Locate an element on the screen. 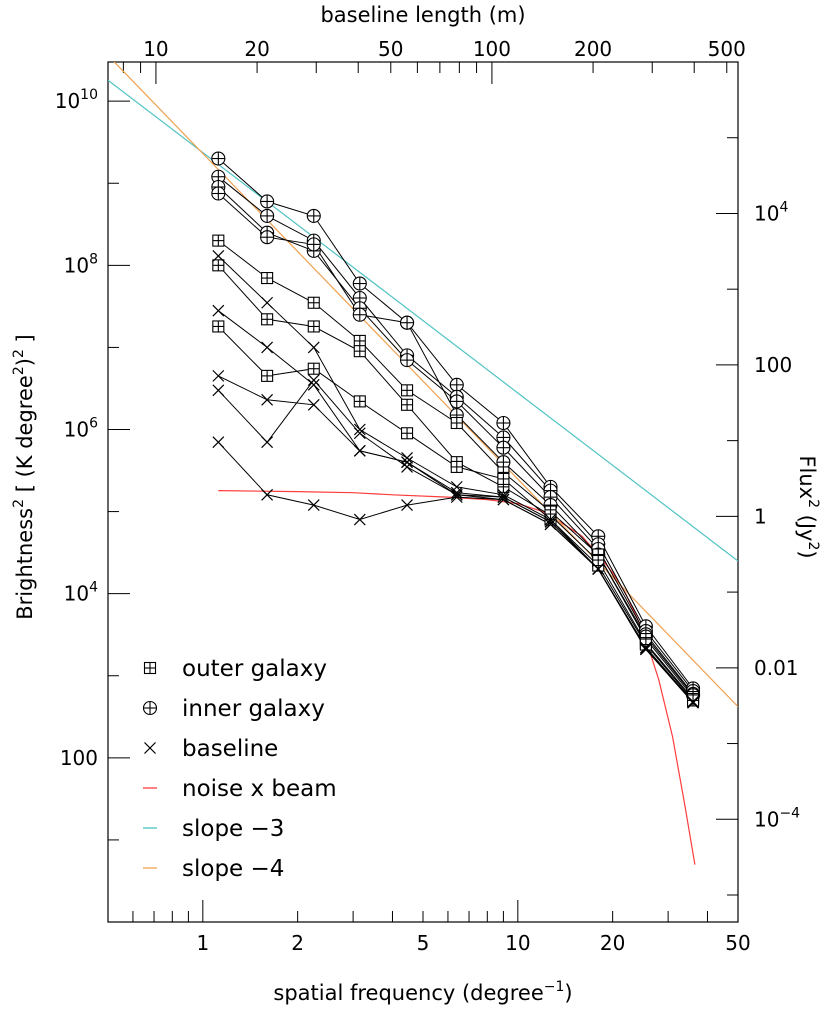  x-axis-label: spatial frequency (degree−1) is located at coordinates (422, 992).